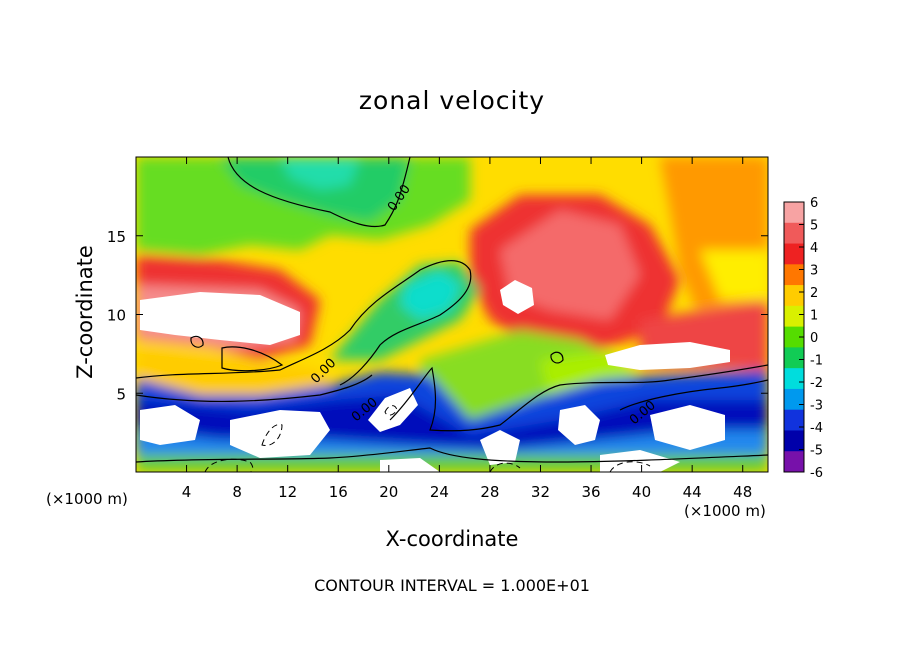 The image size is (904, 654). Describe the element at coordinates (816, 428) in the screenshot. I see `colorbar-tick-label: -4` at that location.